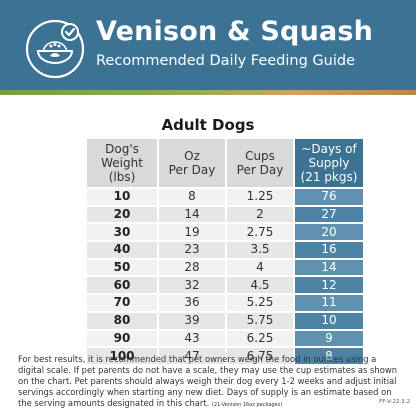  Describe the element at coordinates (394, 402) in the screenshot. I see `document-code: FF-V-22.3.2` at that location.